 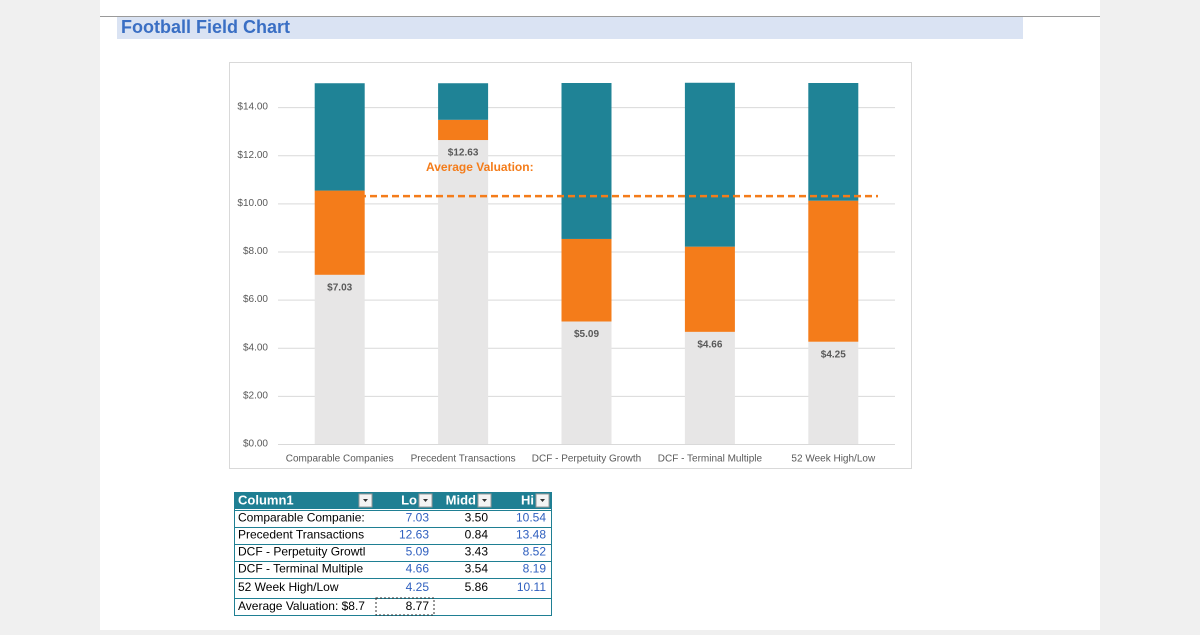 What do you see at coordinates (255, 396) in the screenshot?
I see `y-tick-label: $2.00` at bounding box center [255, 396].